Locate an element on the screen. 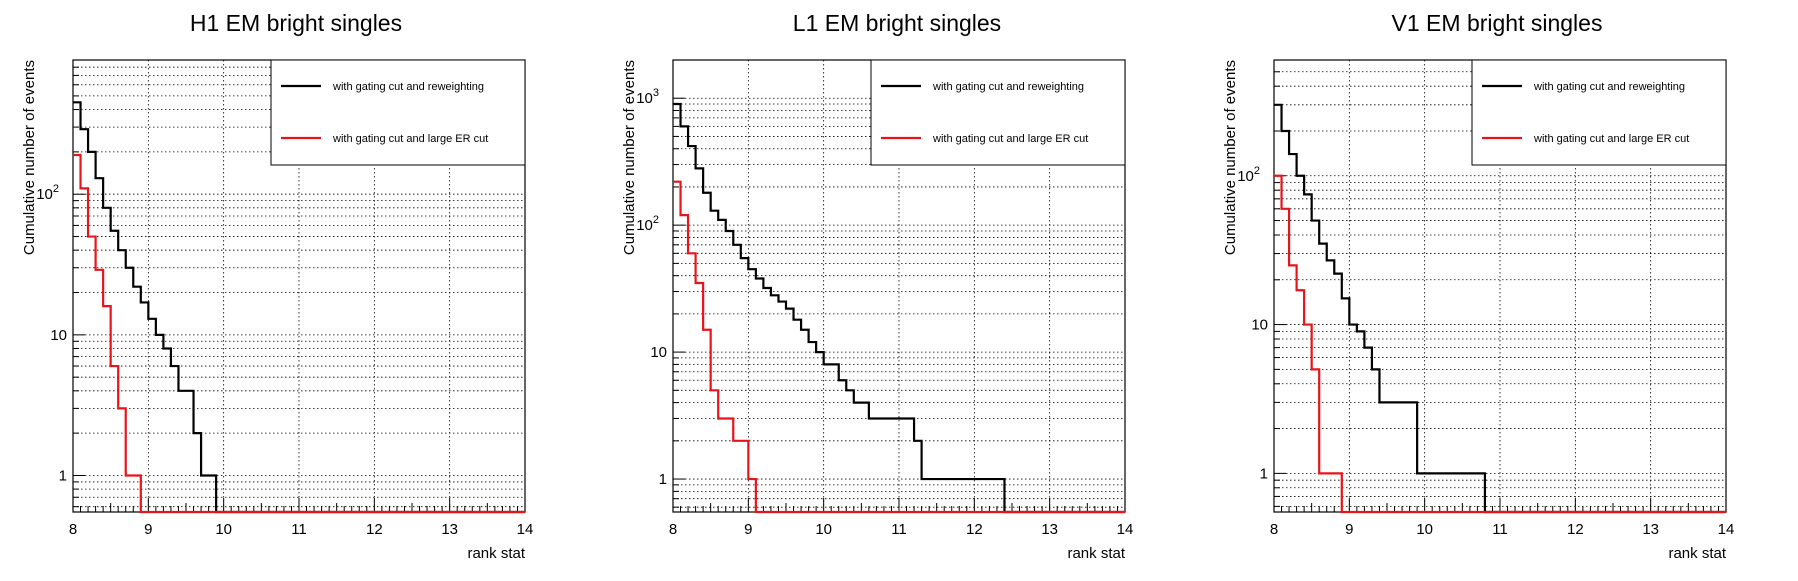  chart3-x-tick-label: 13 is located at coordinates (1650, 529).